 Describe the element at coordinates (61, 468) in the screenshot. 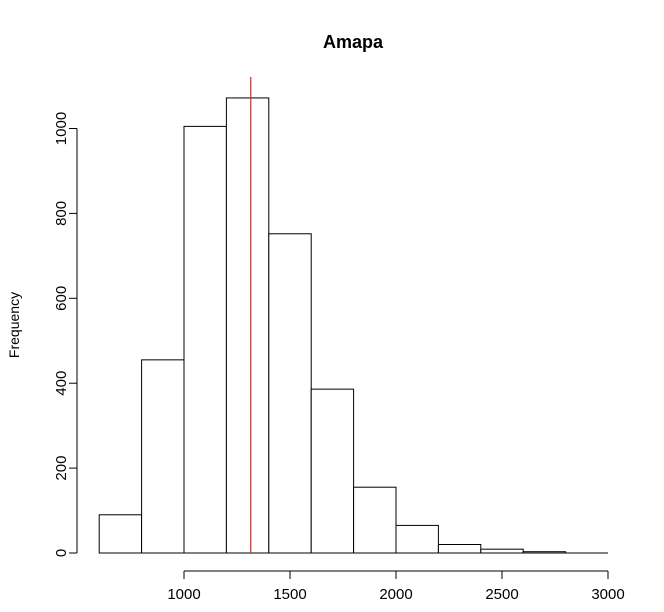

I see `y-tick-label: 200` at that location.